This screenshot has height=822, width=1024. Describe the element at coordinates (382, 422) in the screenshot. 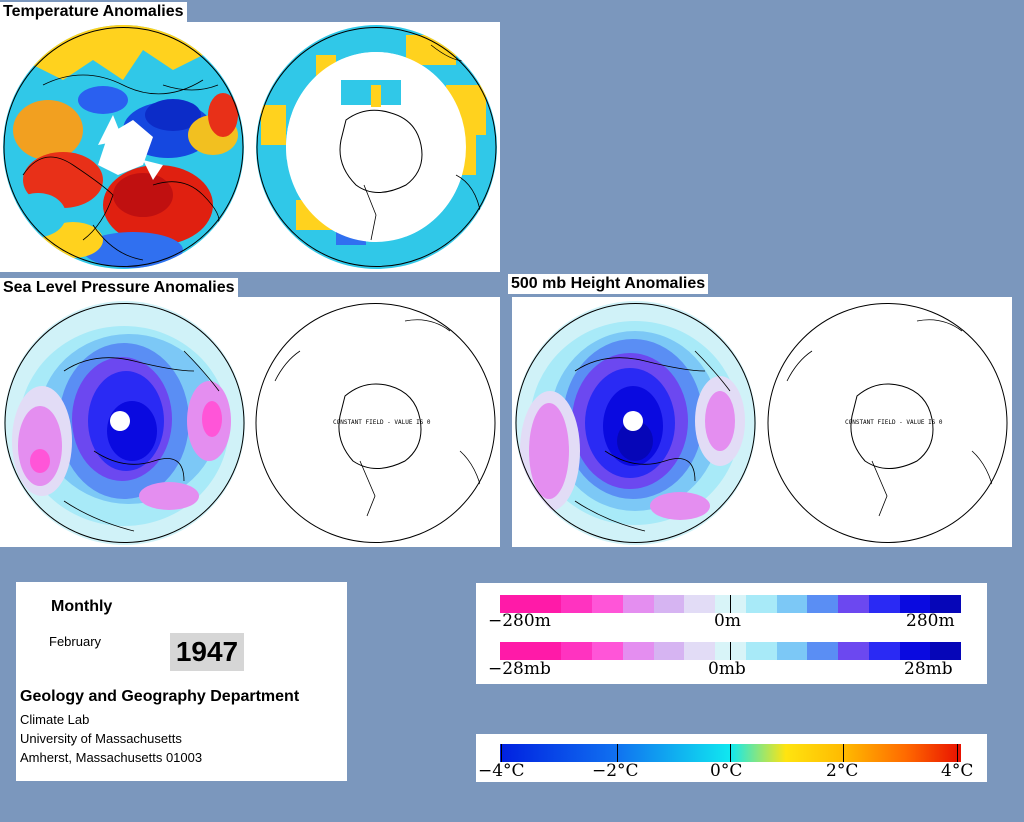

I see `slp-constant-field-label: CONSTANT FIELD - VALUE IS 0` at that location.